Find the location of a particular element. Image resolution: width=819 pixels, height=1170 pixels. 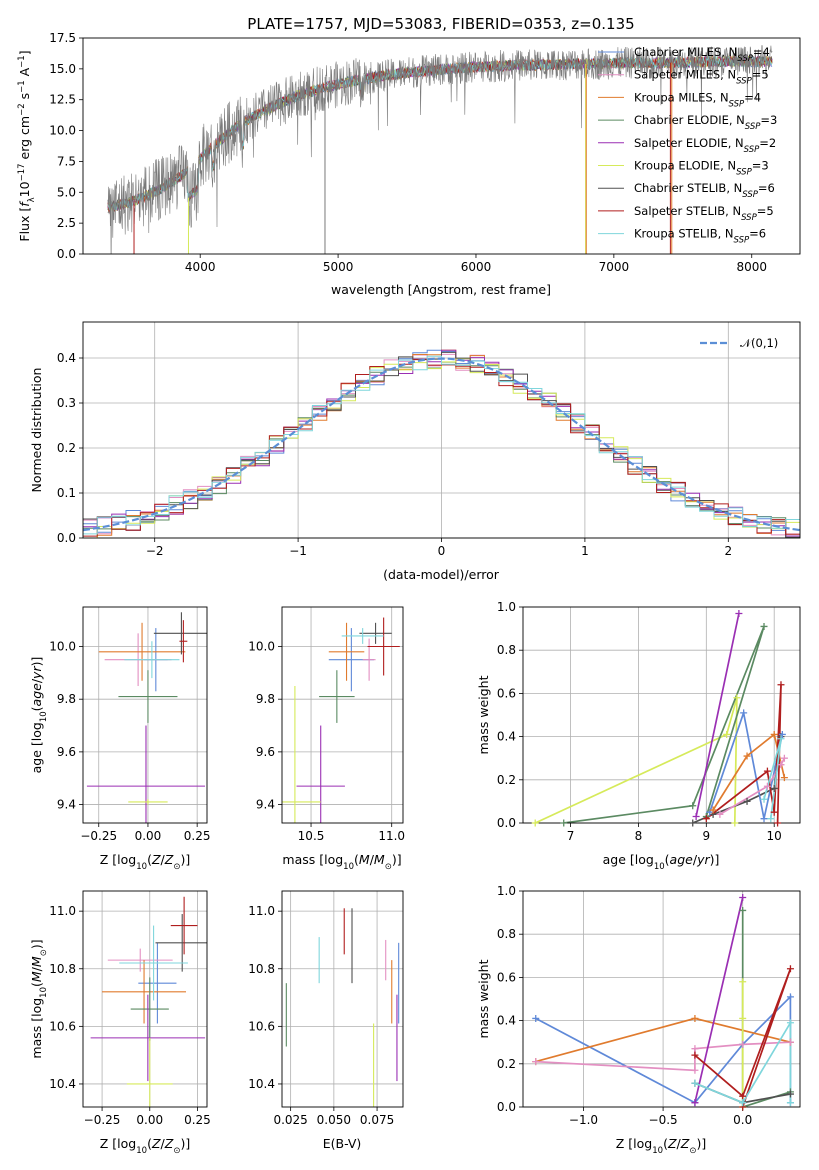

y-axis-label: mass weight is located at coordinates (483, 714).